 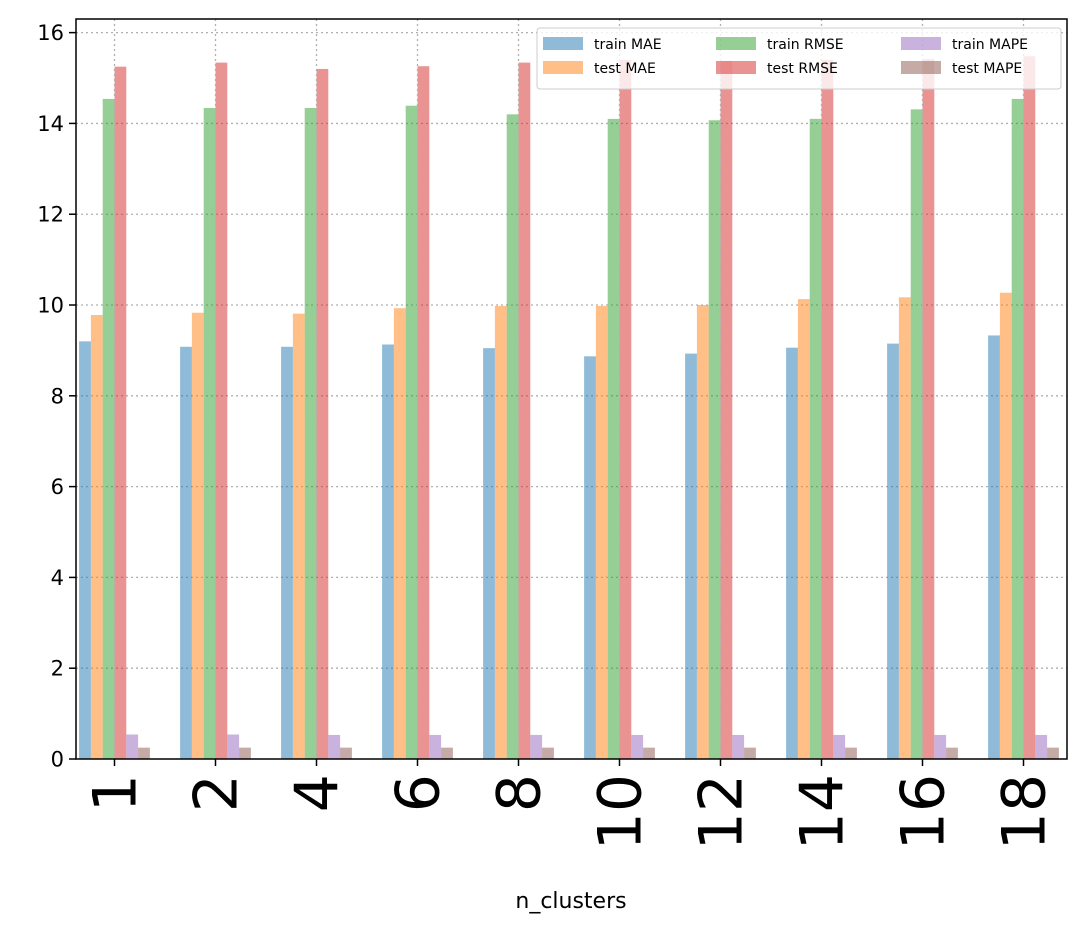 I want to click on x-tick-label: 18, so click(x=1025, y=812).